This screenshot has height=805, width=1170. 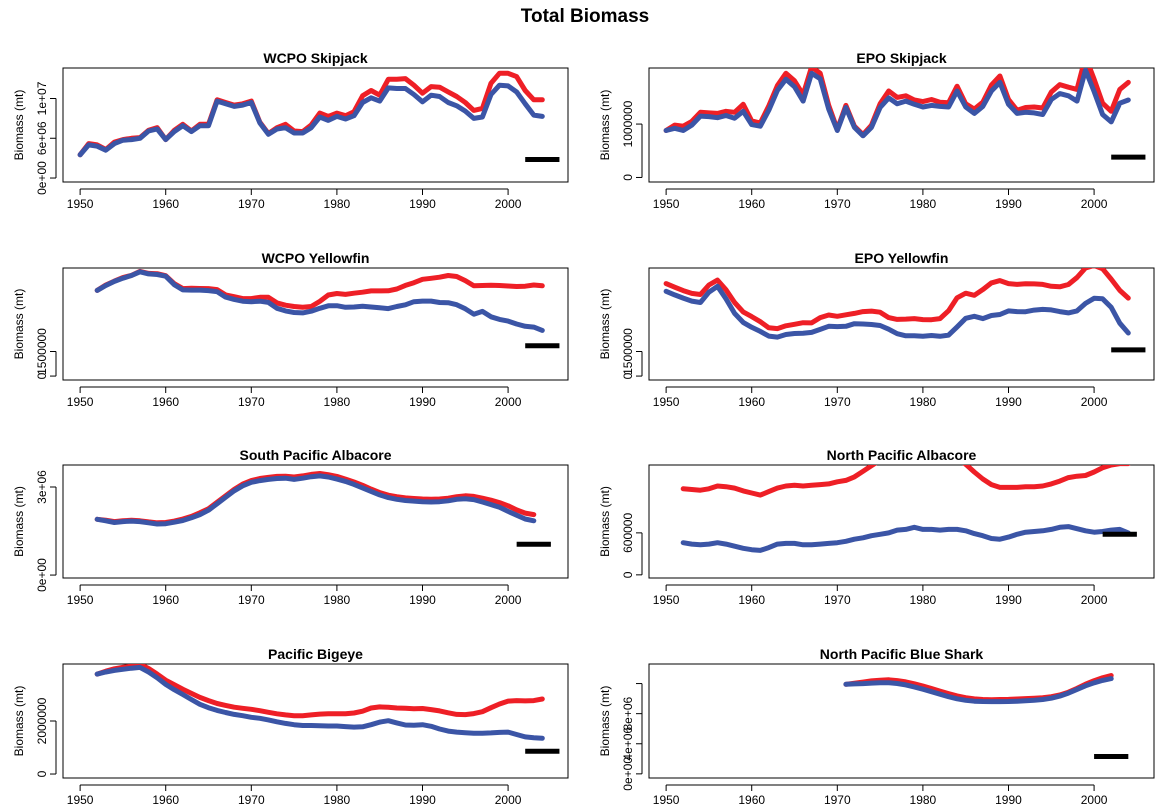 What do you see at coordinates (315, 654) in the screenshot?
I see `panel-title: Pacific Bigeye` at bounding box center [315, 654].